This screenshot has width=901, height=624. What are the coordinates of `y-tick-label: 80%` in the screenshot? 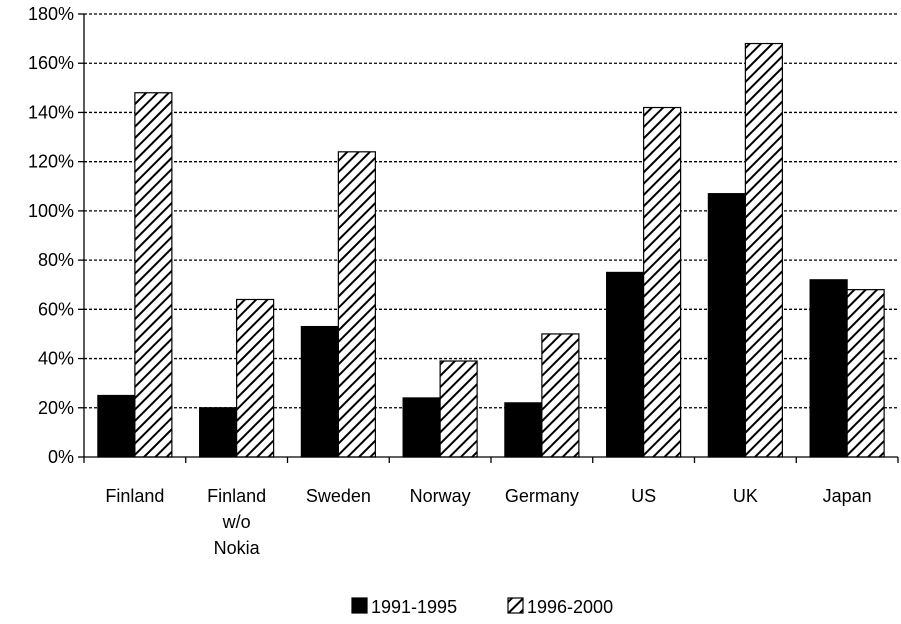 It's located at (56, 260).